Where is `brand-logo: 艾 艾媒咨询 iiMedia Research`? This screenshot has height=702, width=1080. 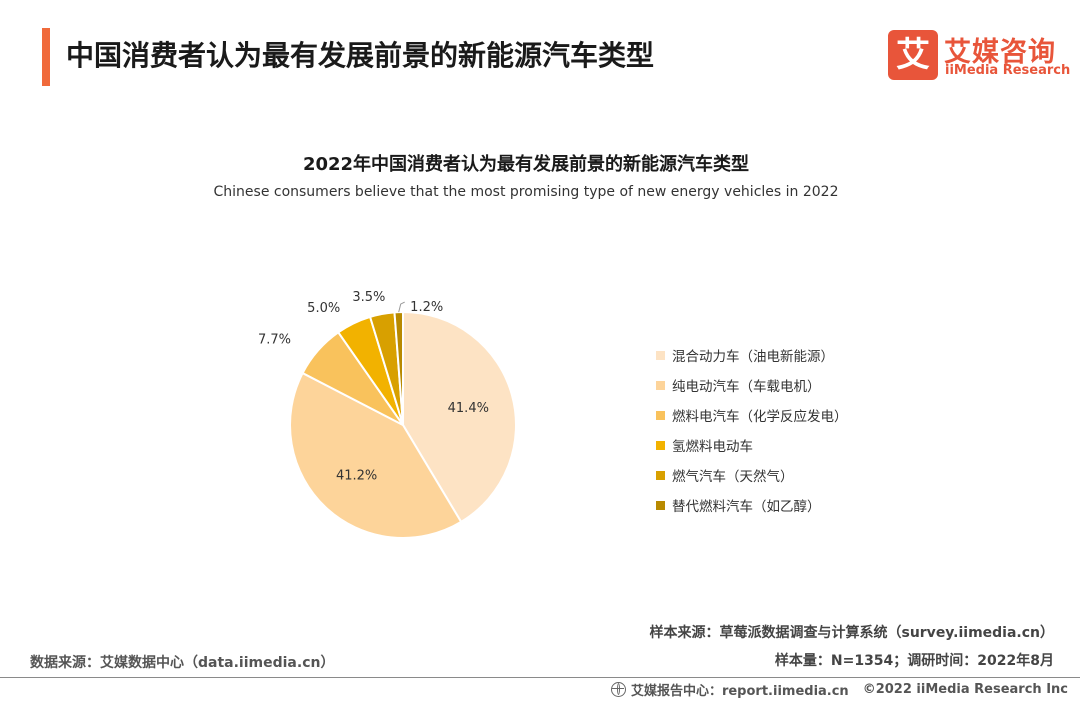 brand-logo: 艾 艾媒咨询 iiMedia Research is located at coordinates (979, 55).